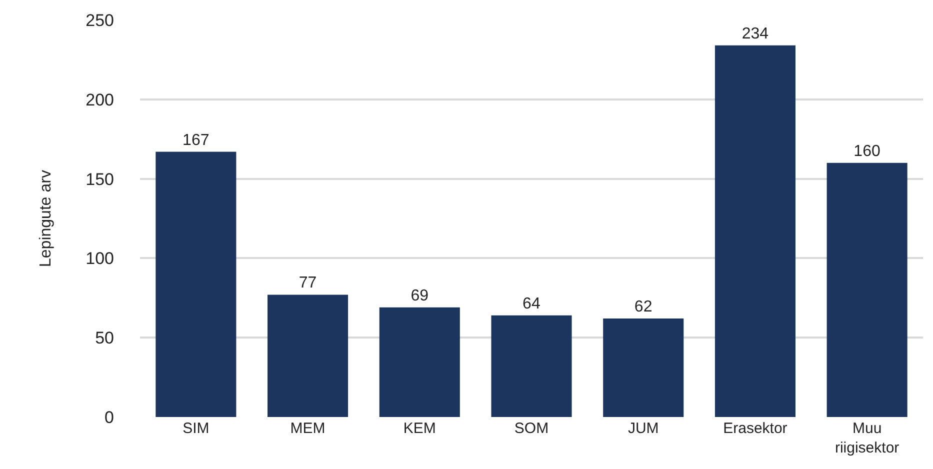 This screenshot has width=933, height=469. What do you see at coordinates (531, 428) in the screenshot?
I see `x-tick-label: SOM` at bounding box center [531, 428].